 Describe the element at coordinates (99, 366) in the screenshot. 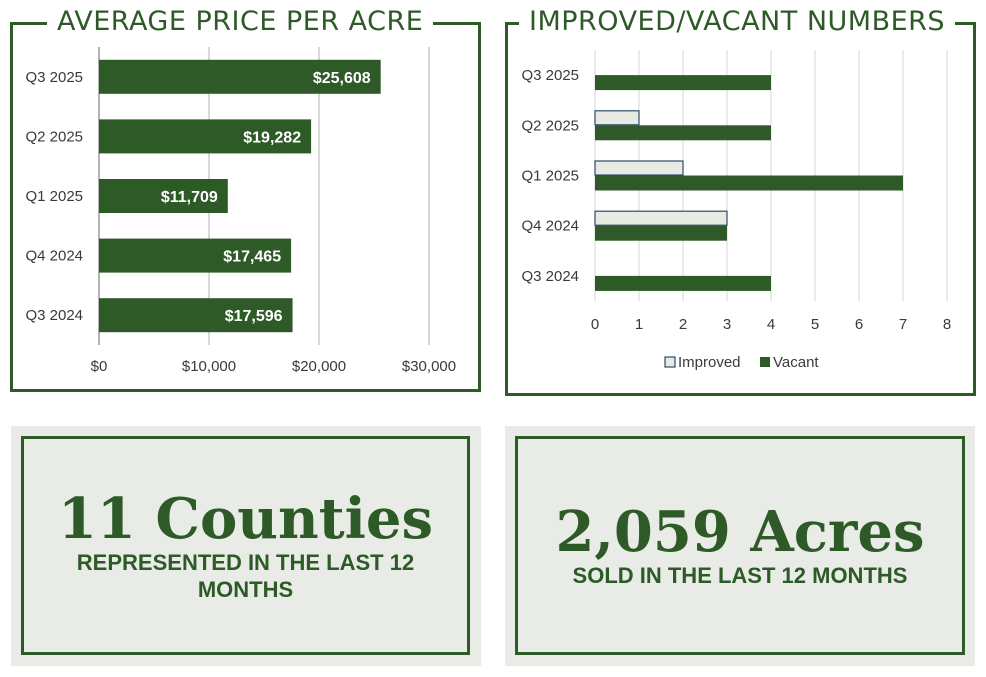

I see `price-x-tick-label: $0` at that location.